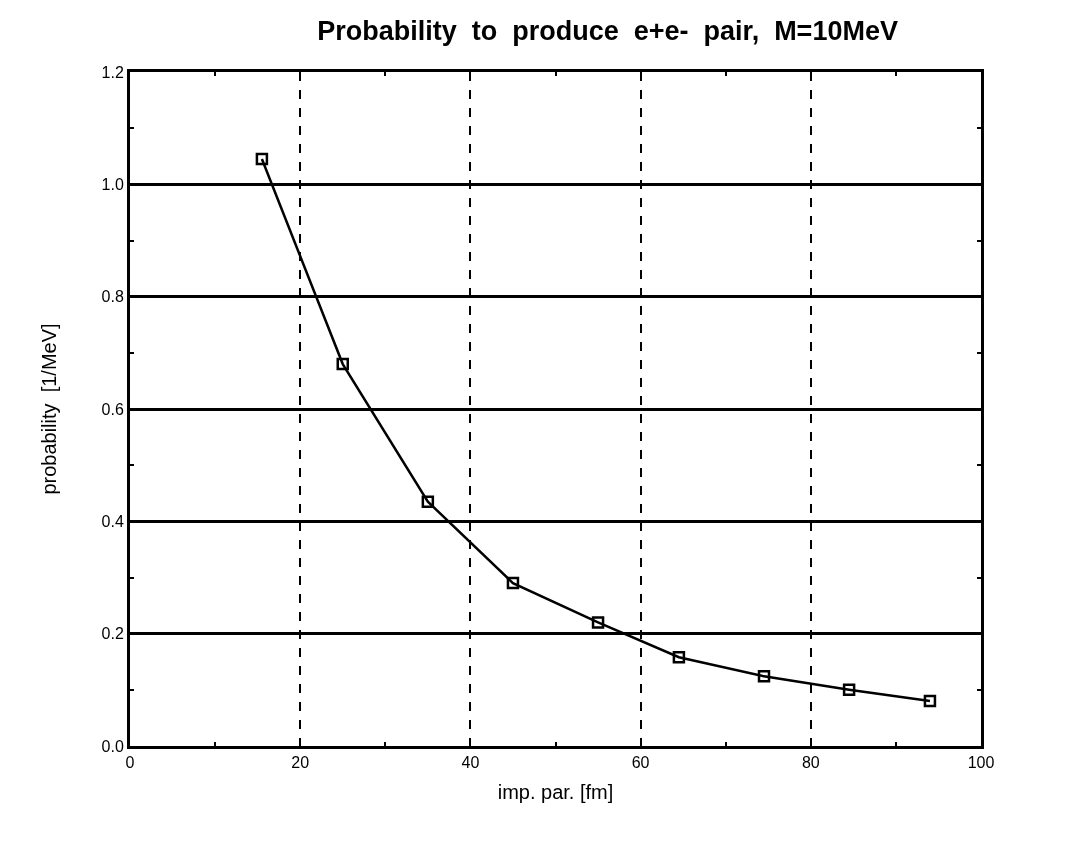 This screenshot has height=846, width=1066. I want to click on x-tick-label: 100, so click(981, 763).